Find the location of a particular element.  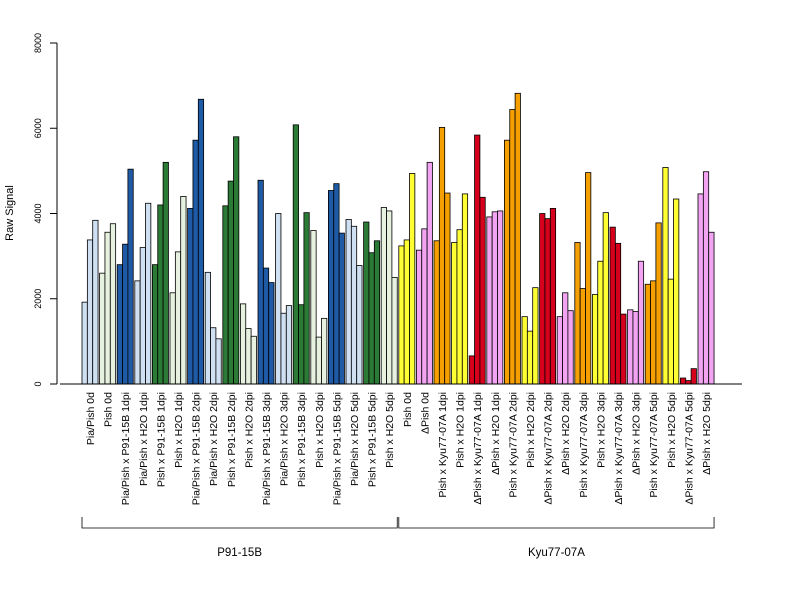

x-tick-label: Pish x H2O 5dpi is located at coordinates (390, 430).